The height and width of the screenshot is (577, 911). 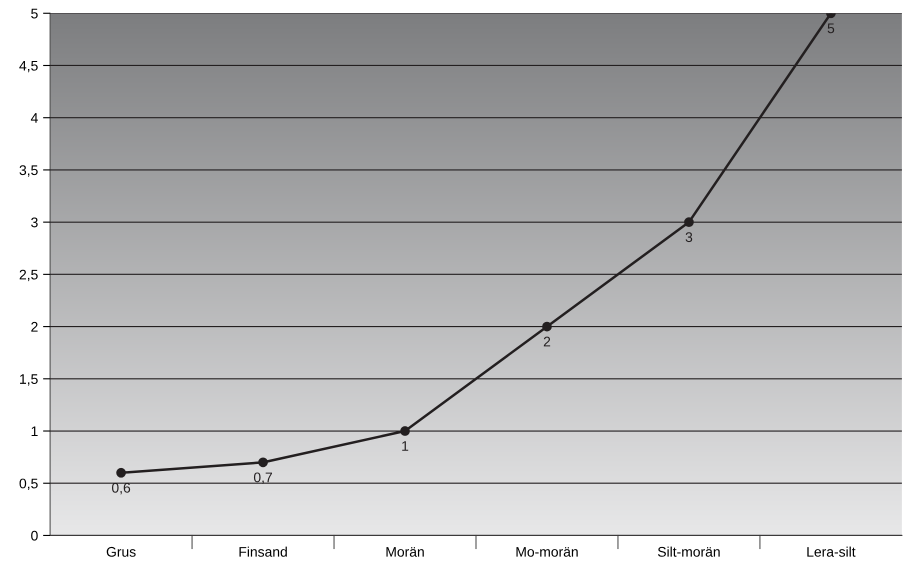 I want to click on data-label: 1, so click(x=405, y=446).